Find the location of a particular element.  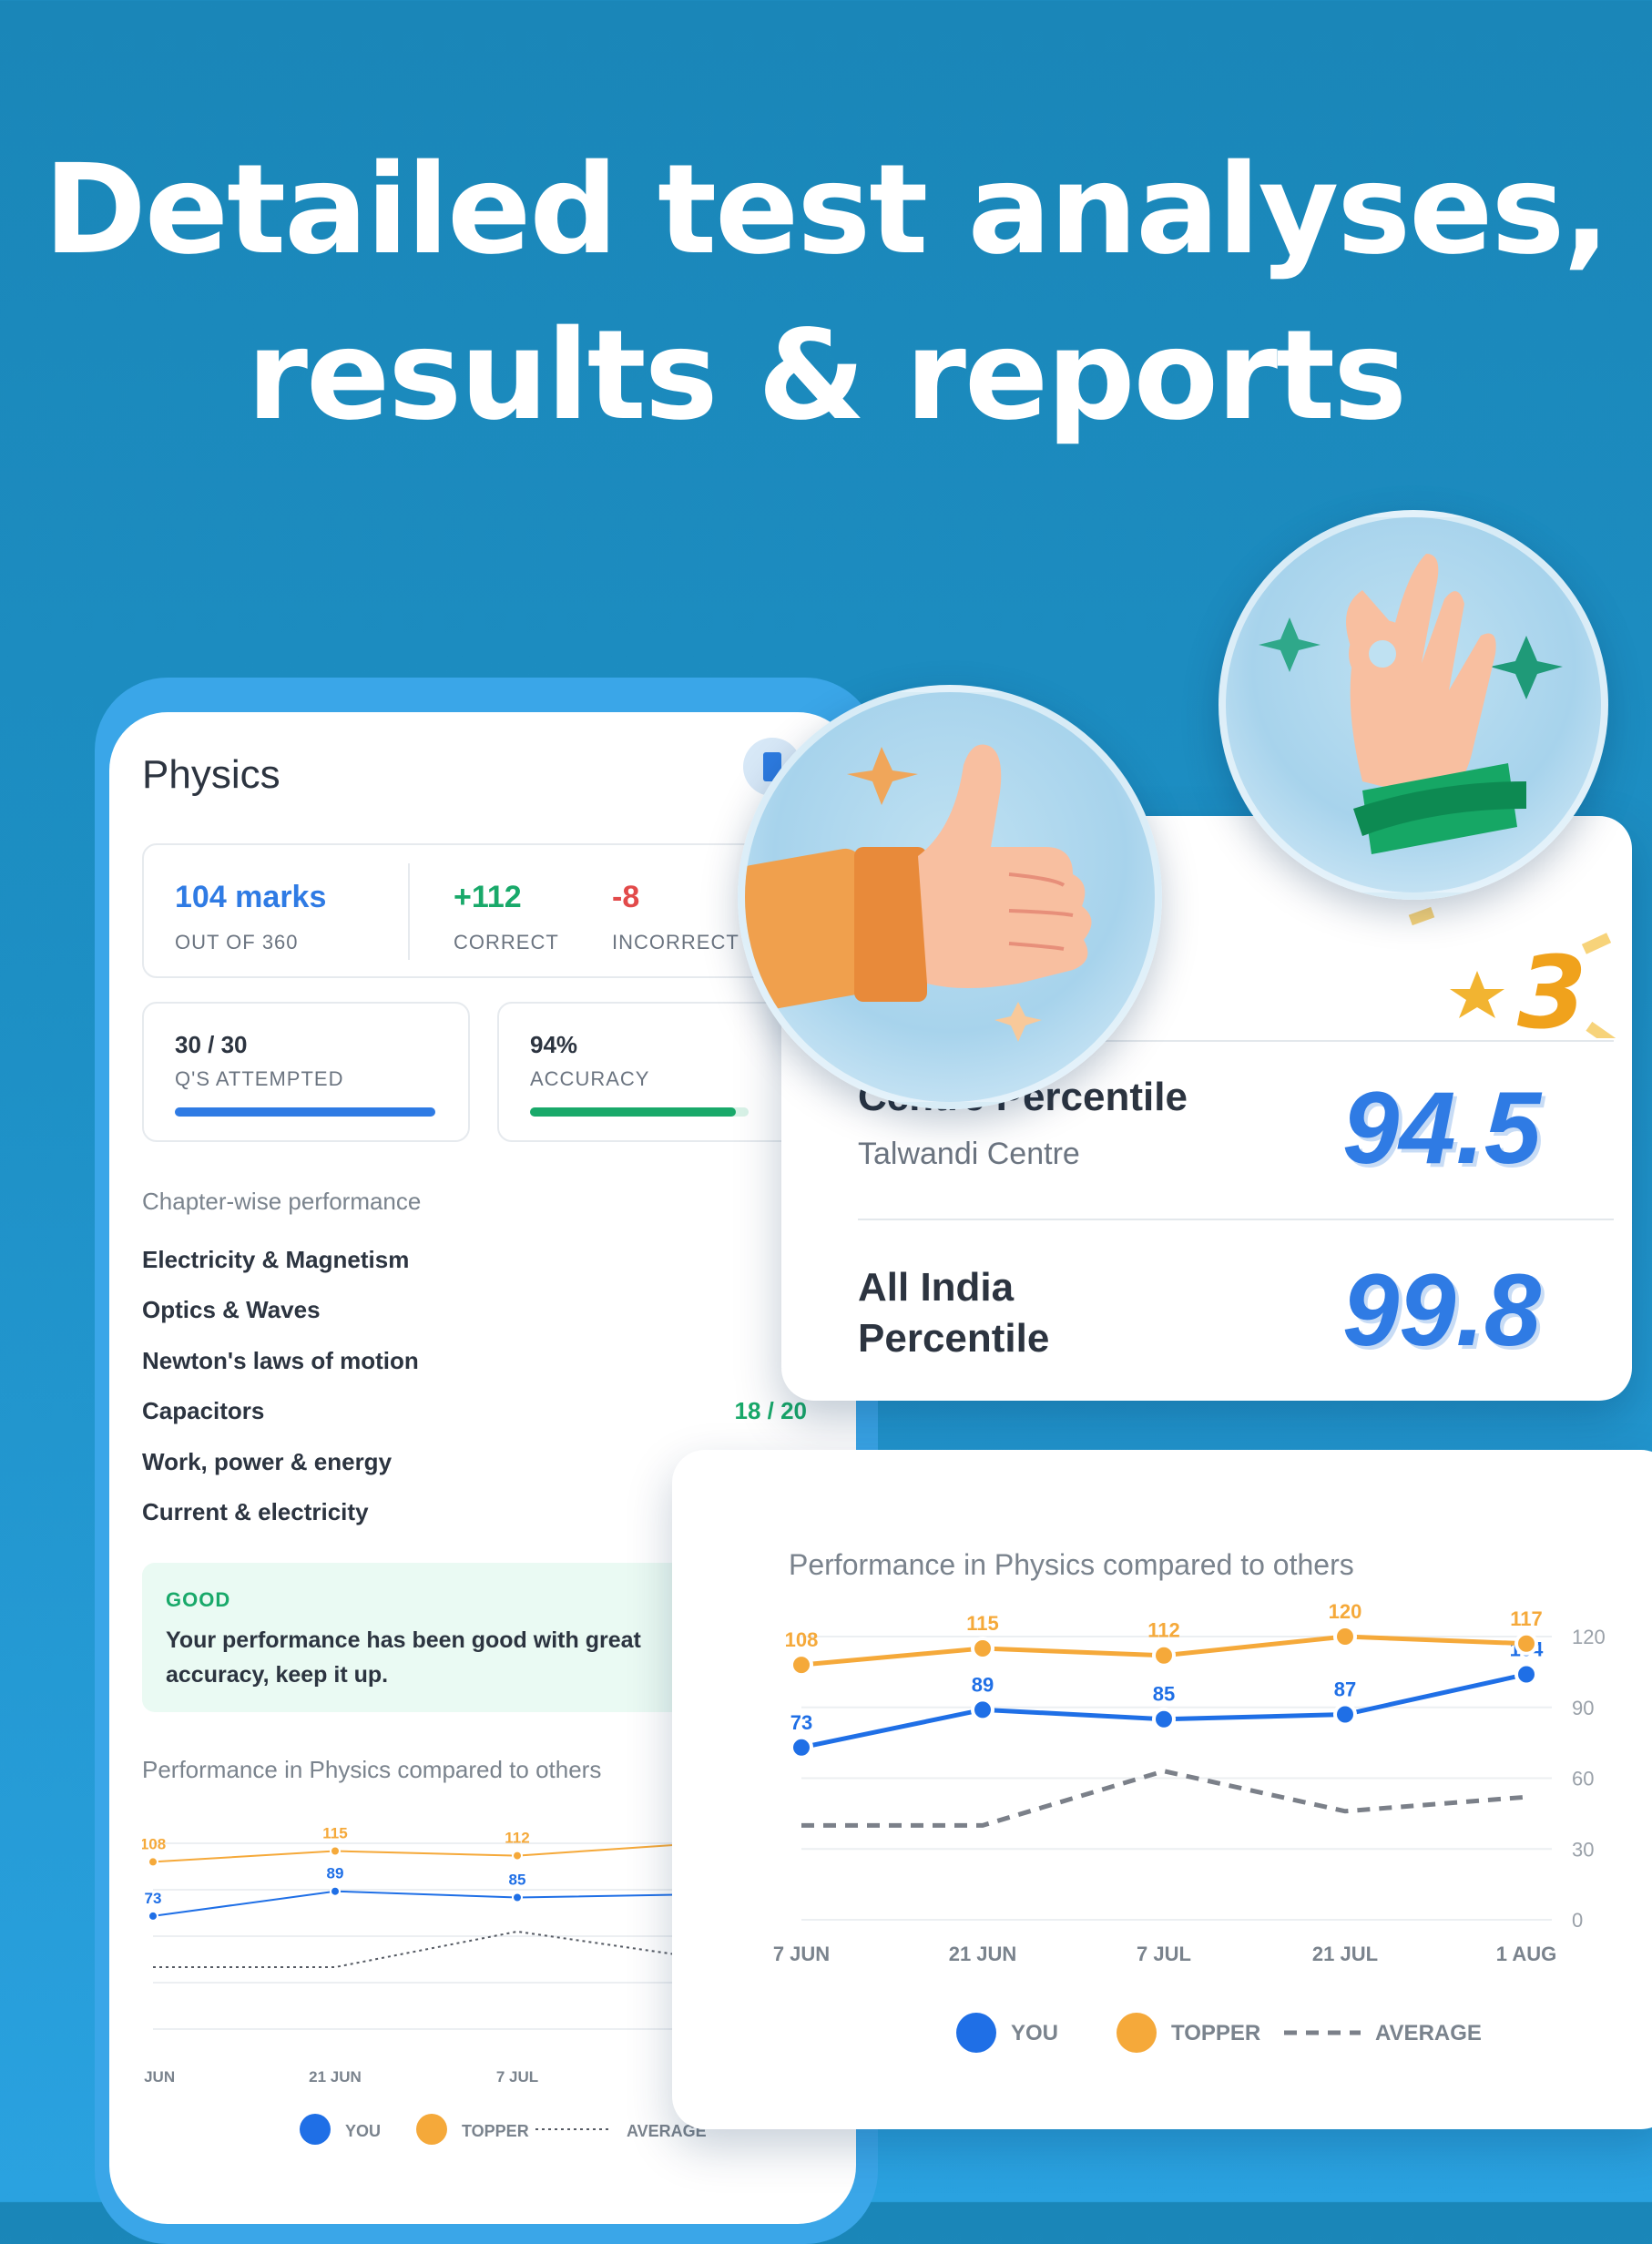

accuracy-progress-track is located at coordinates (639, 1112).